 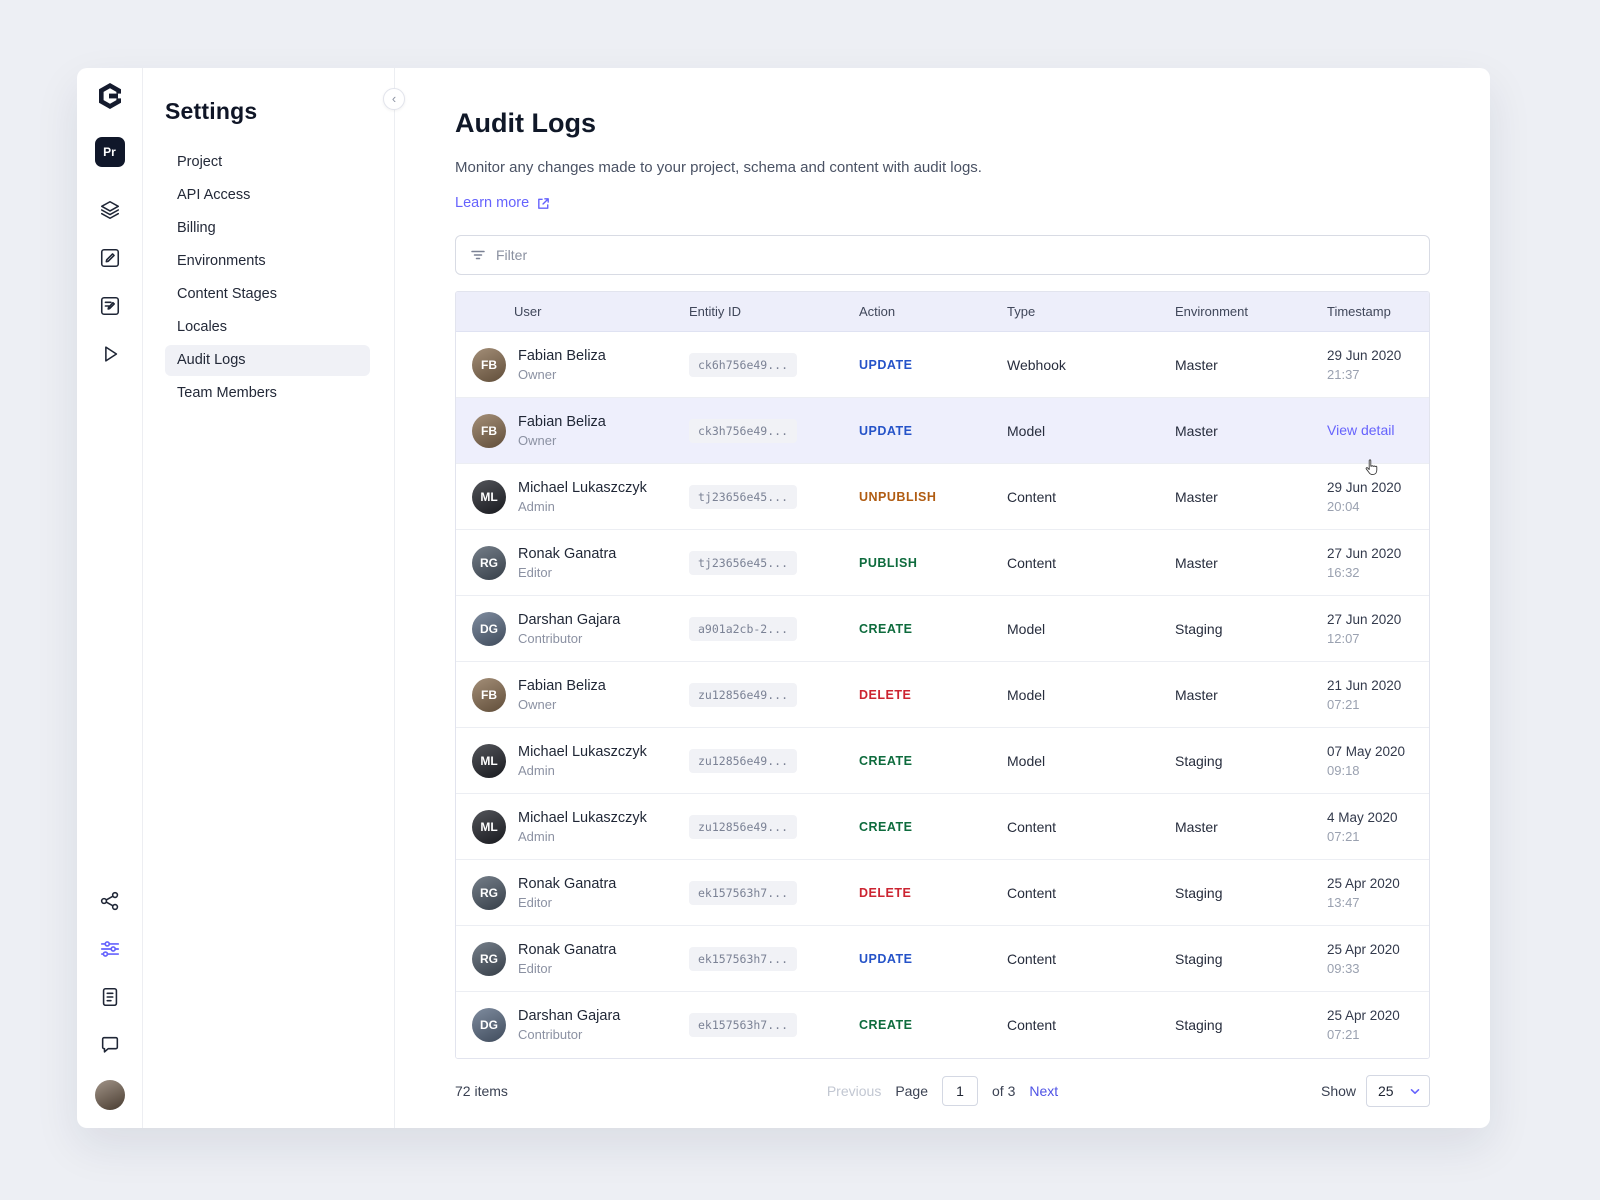 What do you see at coordinates (1343, 374) in the screenshot?
I see `timestamp-time: 21:37` at bounding box center [1343, 374].